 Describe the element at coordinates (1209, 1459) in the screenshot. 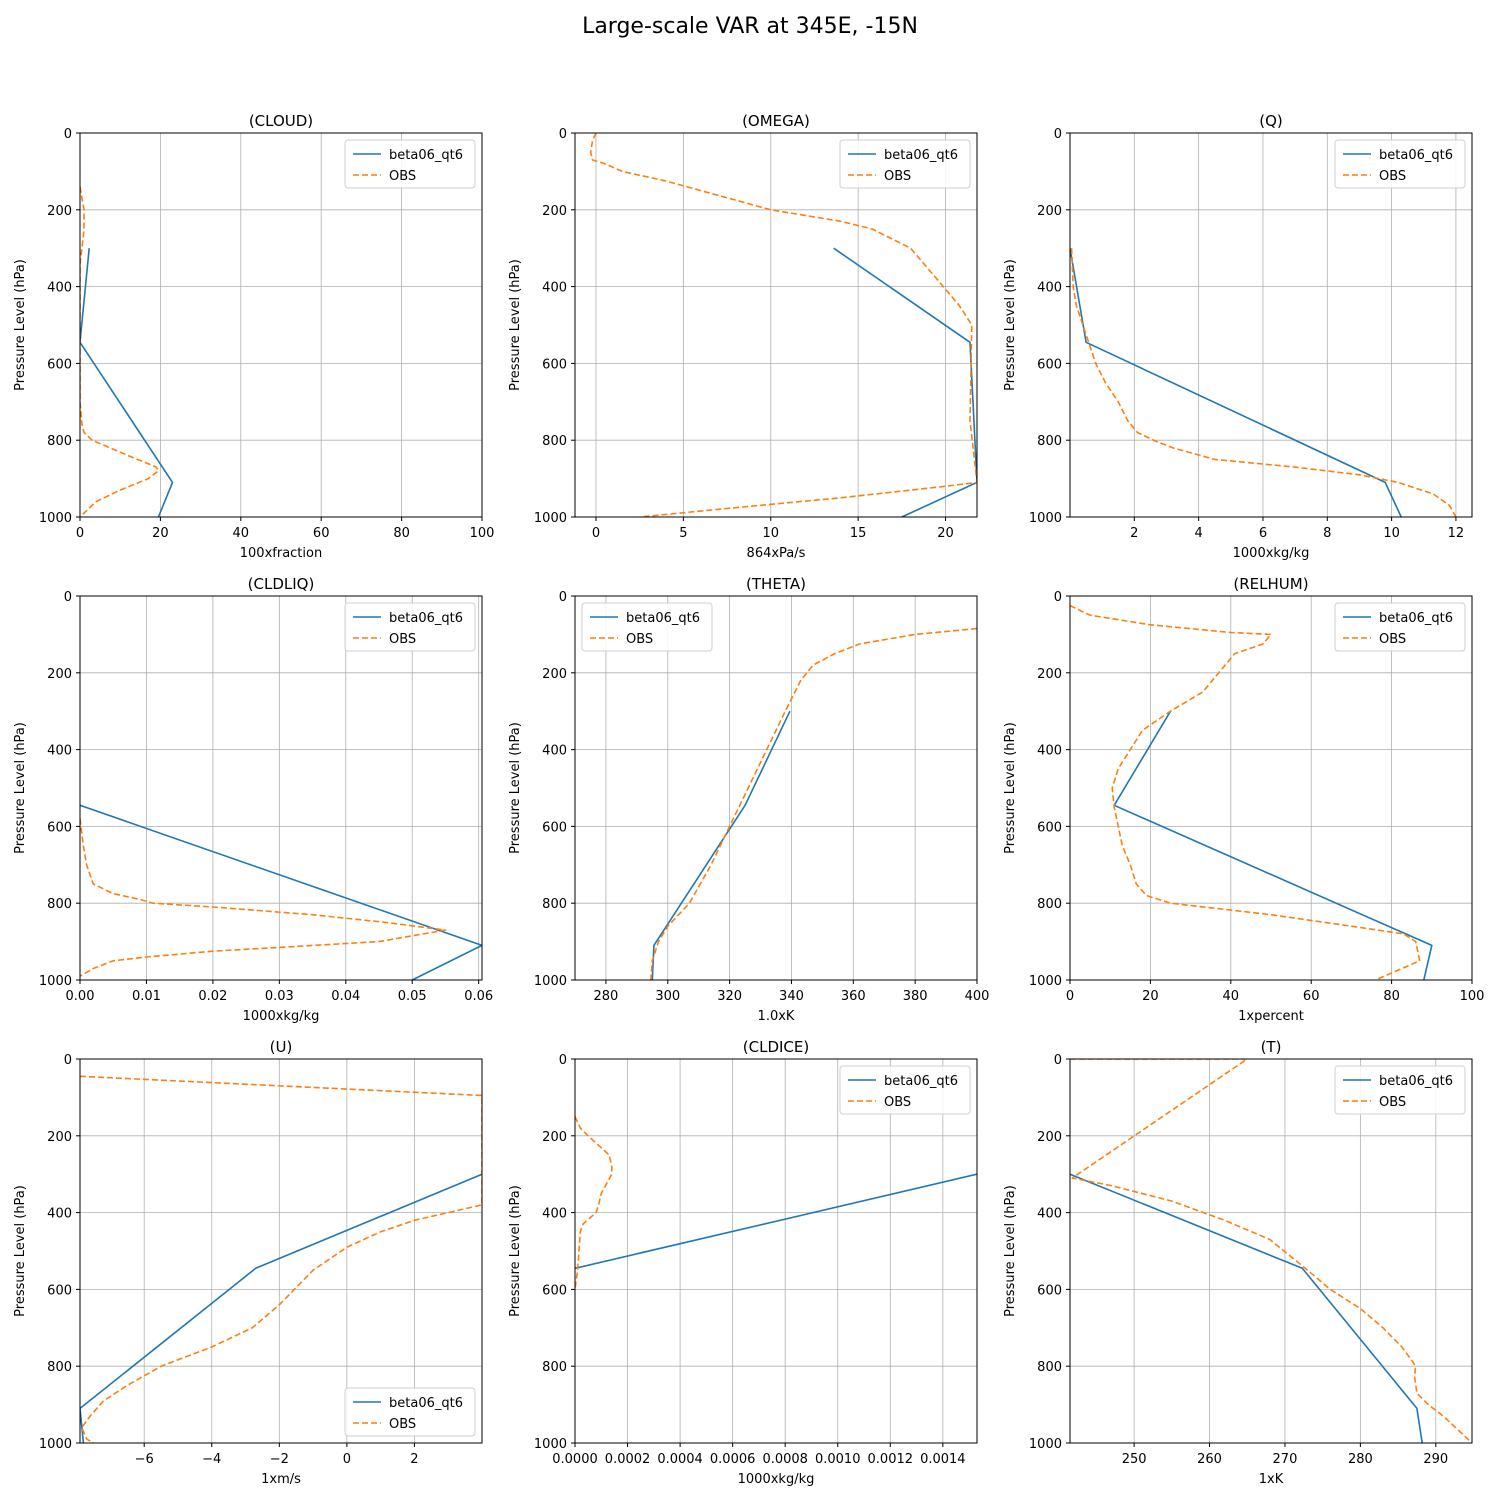

I see `x-tick-label: 260` at that location.